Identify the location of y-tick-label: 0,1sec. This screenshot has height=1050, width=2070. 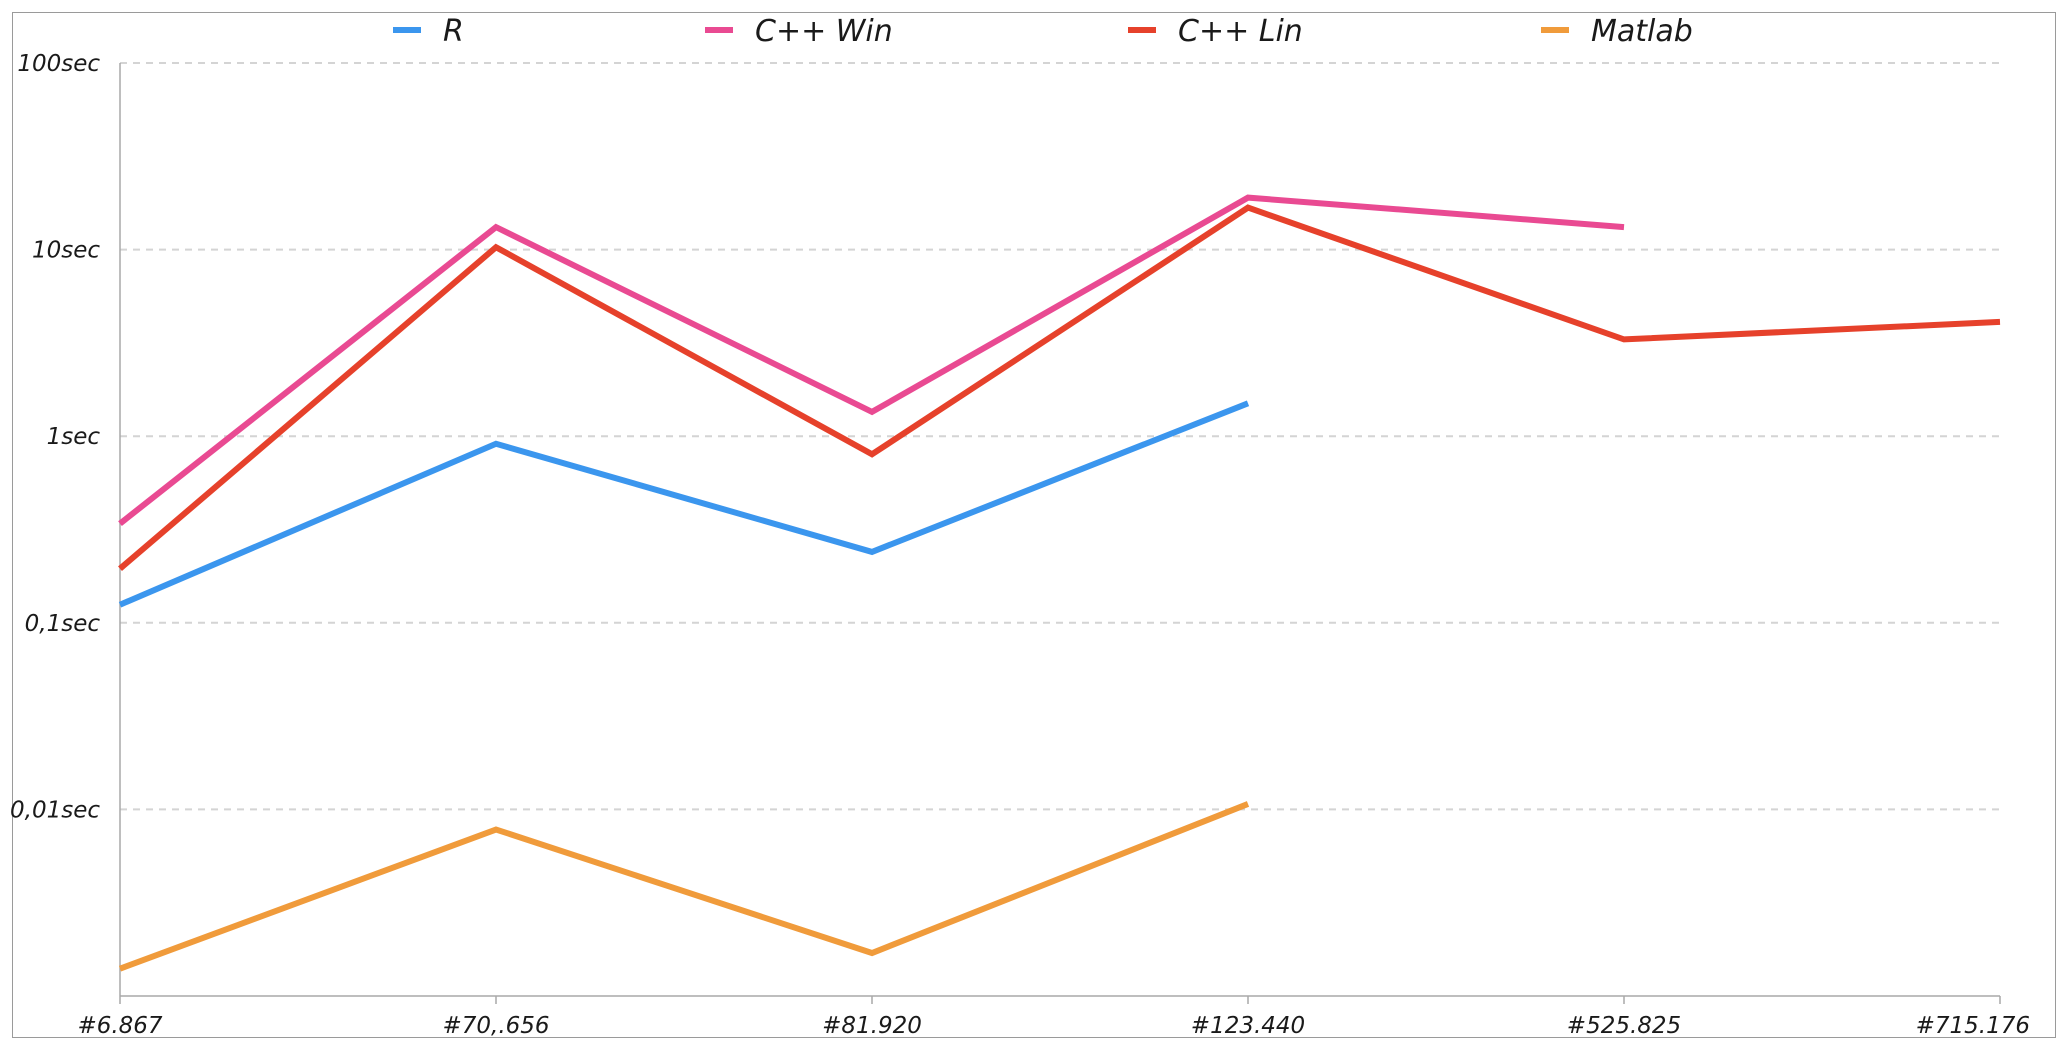
(63, 624).